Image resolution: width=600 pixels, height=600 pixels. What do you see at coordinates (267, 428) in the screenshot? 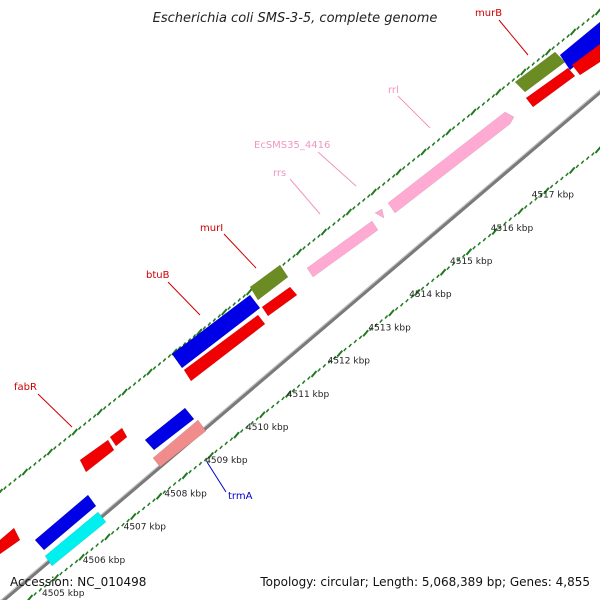
I see `scale-tick-label: 4510 kbp` at bounding box center [267, 428].